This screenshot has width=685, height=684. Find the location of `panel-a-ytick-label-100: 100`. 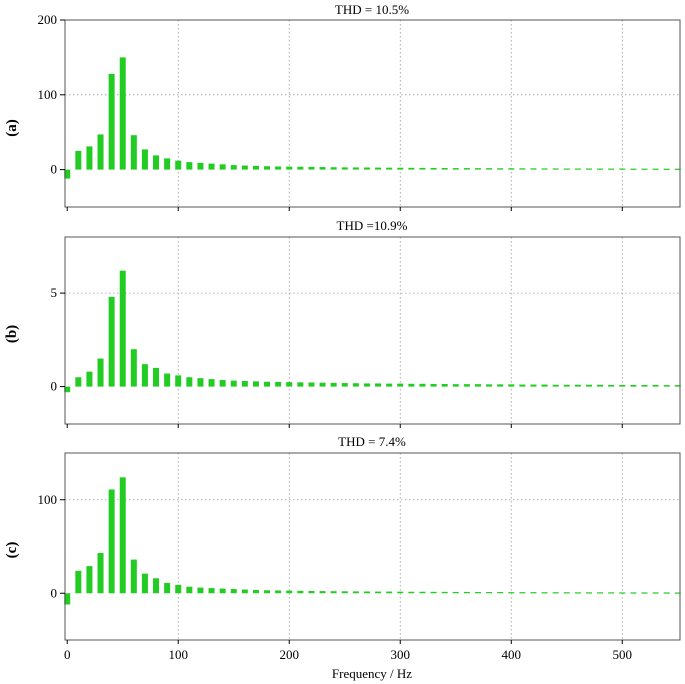

panel-a-ytick-label-100: 100 is located at coordinates (48, 94).